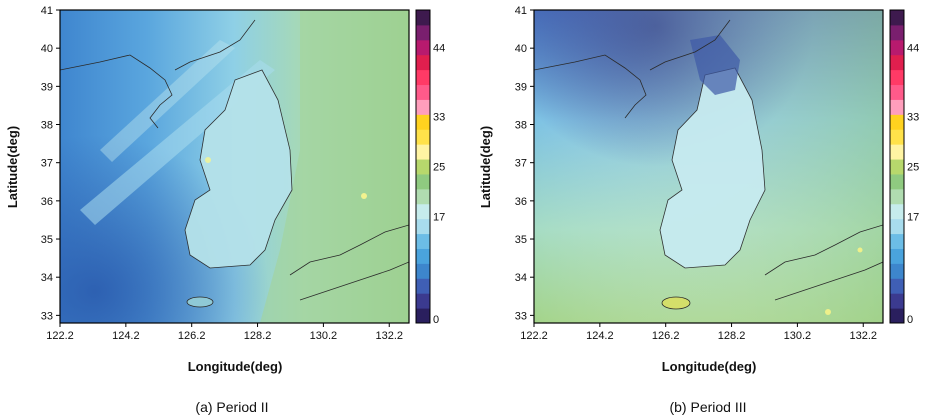 The width and height of the screenshot is (925, 420). What do you see at coordinates (707, 407) in the screenshot?
I see `panel-b-caption: (b) Period III` at bounding box center [707, 407].